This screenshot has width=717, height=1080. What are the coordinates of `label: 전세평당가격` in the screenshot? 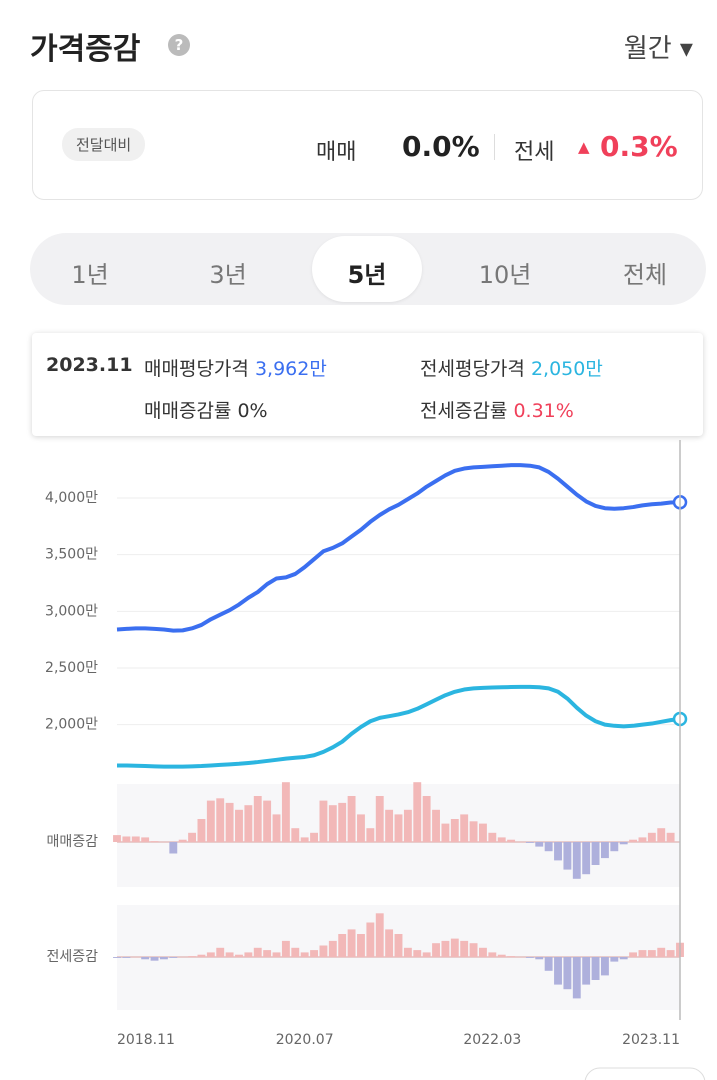 It's located at (472, 369).